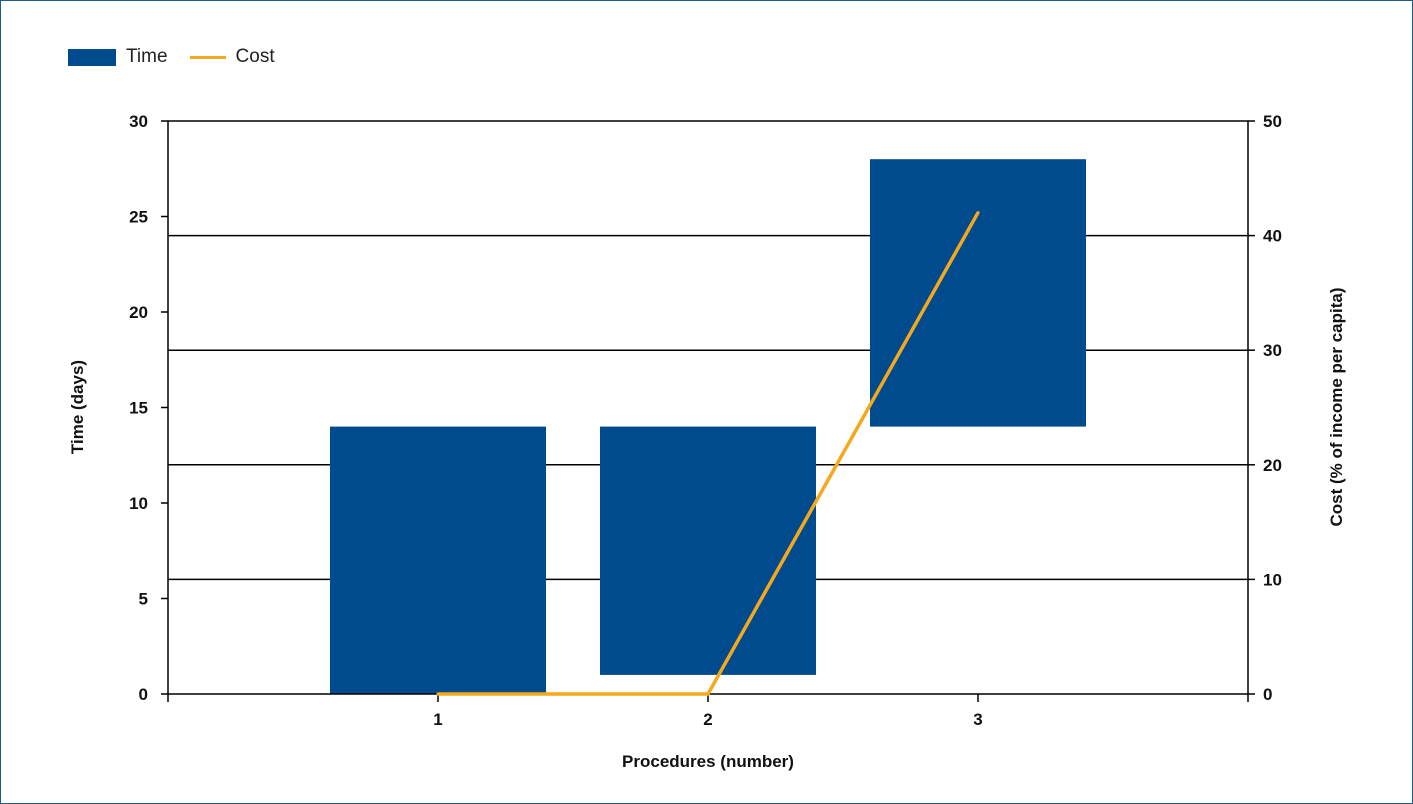  Describe the element at coordinates (138, 217) in the screenshot. I see `y-tick-label-25: 25` at that location.